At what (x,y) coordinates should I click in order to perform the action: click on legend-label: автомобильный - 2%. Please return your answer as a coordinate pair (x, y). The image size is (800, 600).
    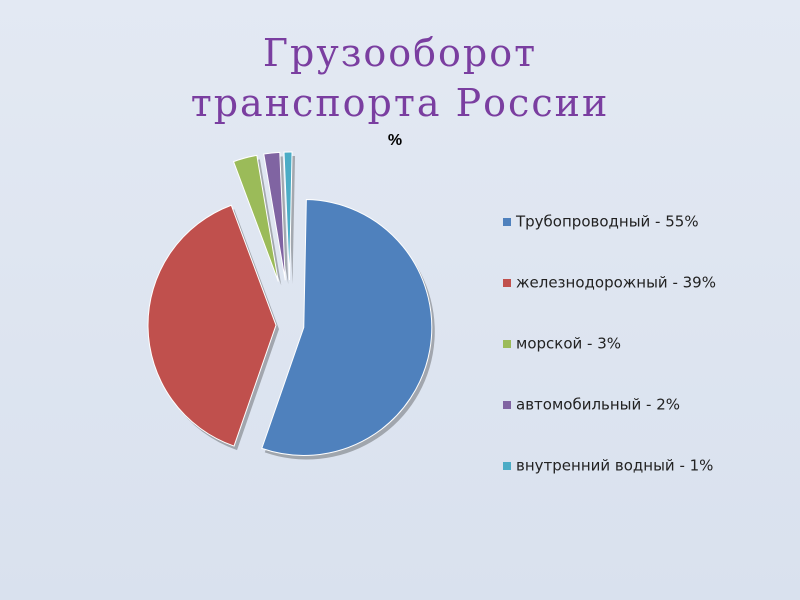
    Looking at the image, I should click on (598, 405).